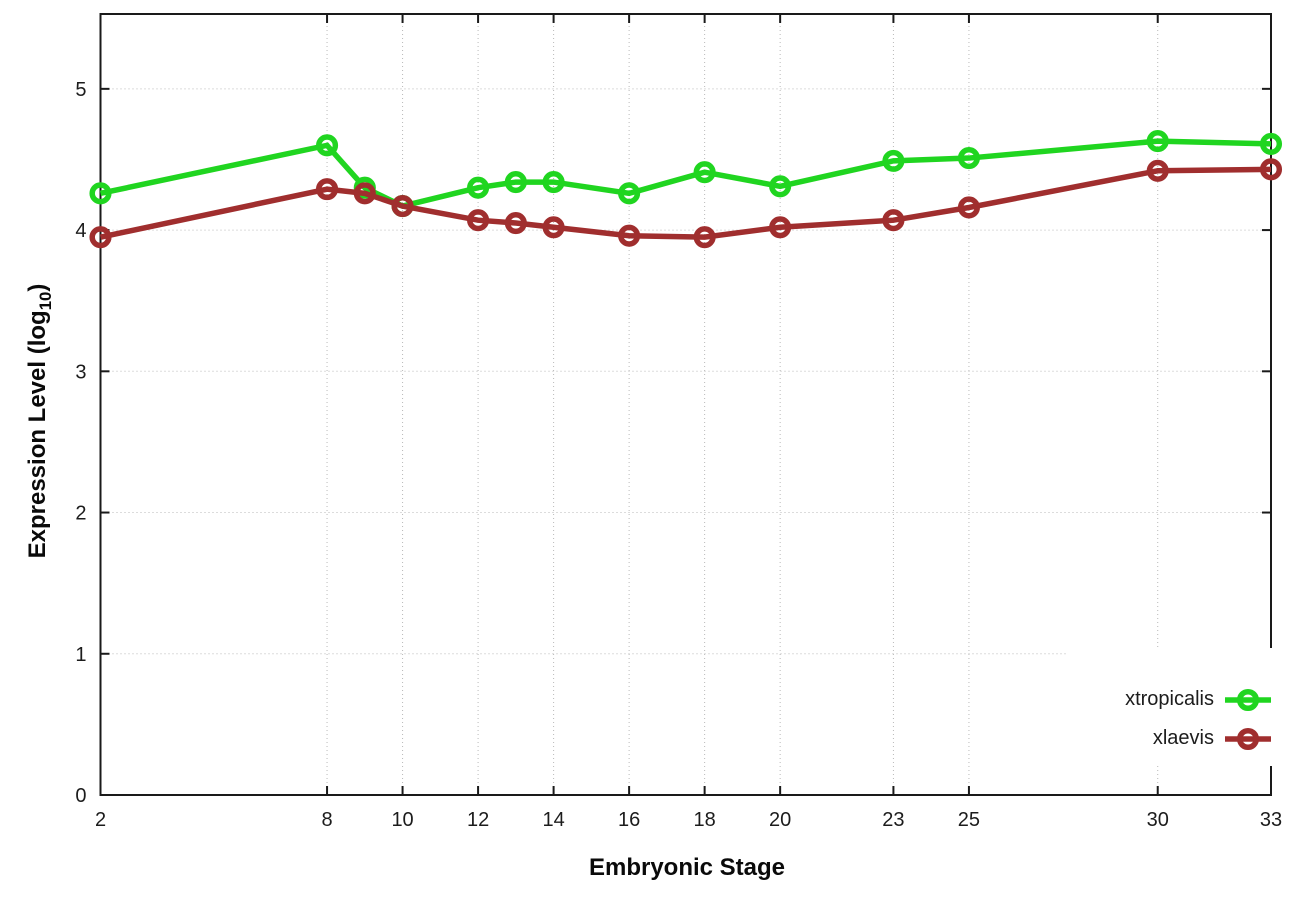 Image resolution: width=1296 pixels, height=907 pixels. Describe the element at coordinates (893, 820) in the screenshot. I see `svg-text: 23` at that location.